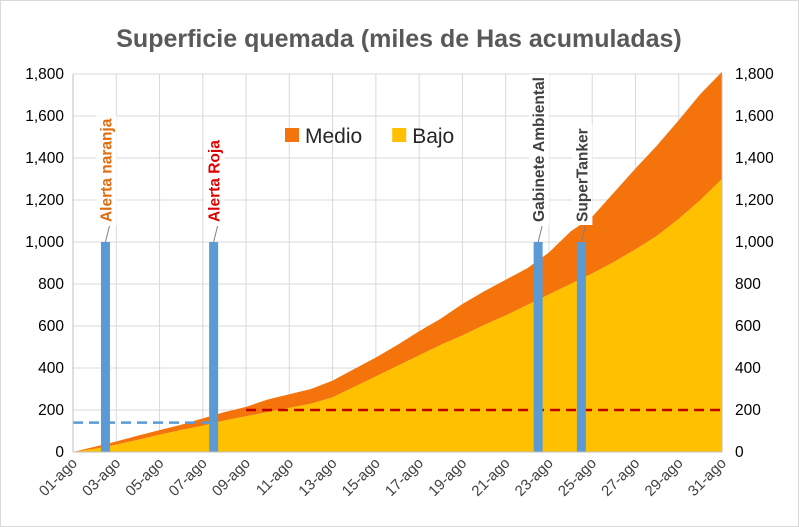  What do you see at coordinates (44, 242) in the screenshot?
I see `y-tick-left-5: 1,000` at bounding box center [44, 242].